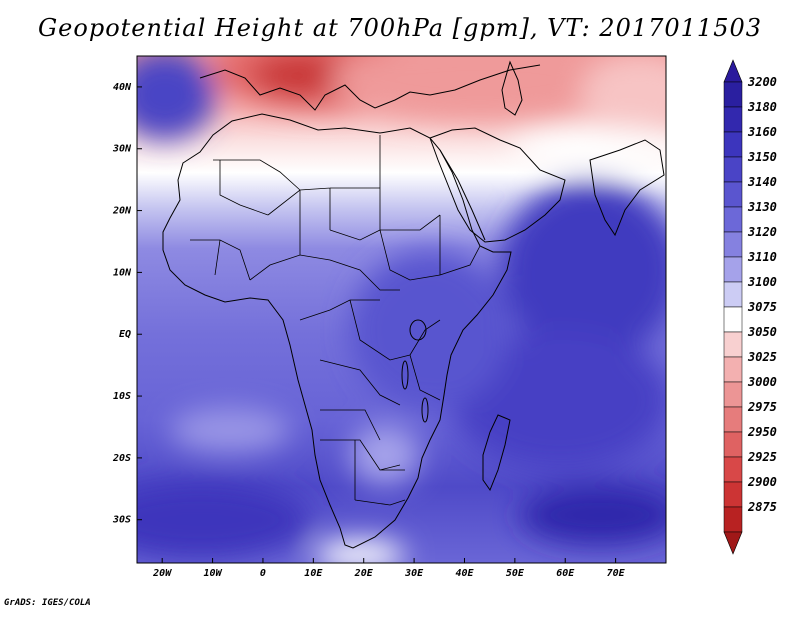 The width and height of the screenshot is (800, 618). What do you see at coordinates (418, 330) in the screenshot?
I see `lake-victoria` at bounding box center [418, 330].